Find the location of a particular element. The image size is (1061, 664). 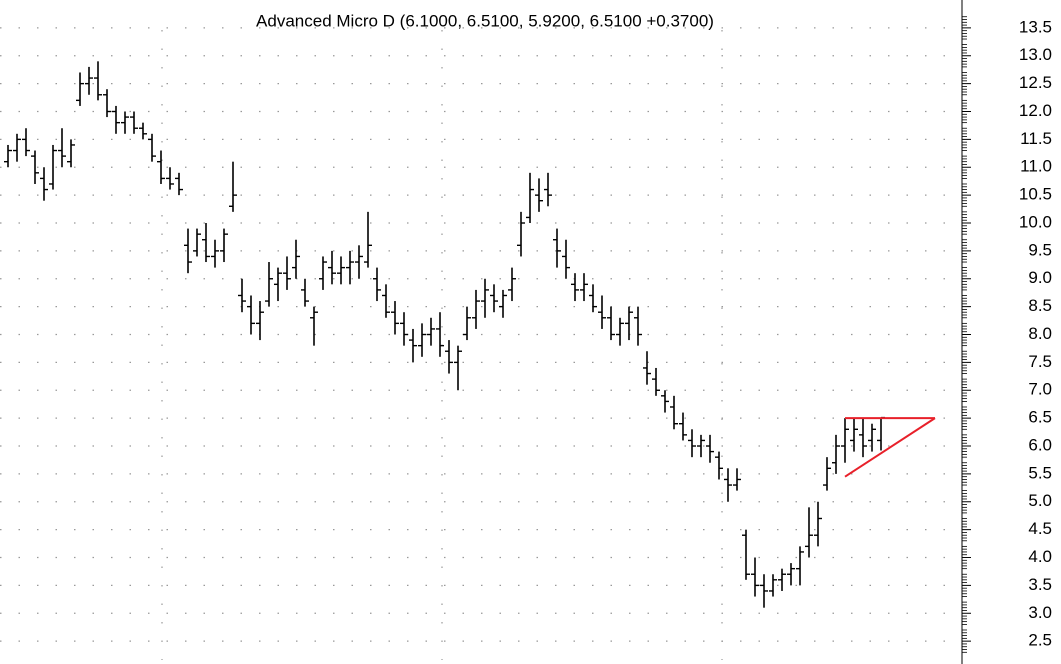

trendline is located at coordinates (890, 447).